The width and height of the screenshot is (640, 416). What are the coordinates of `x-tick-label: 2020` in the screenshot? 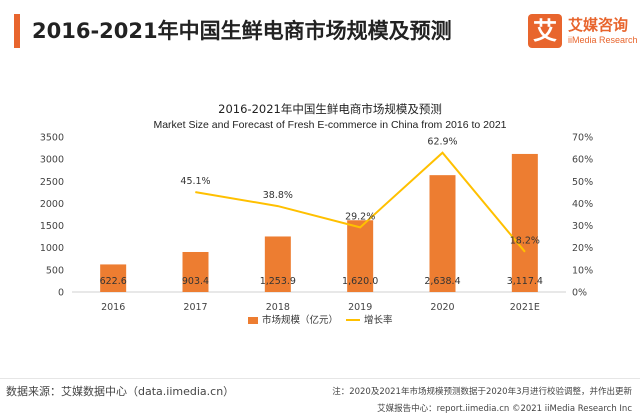 It's located at (442, 307).